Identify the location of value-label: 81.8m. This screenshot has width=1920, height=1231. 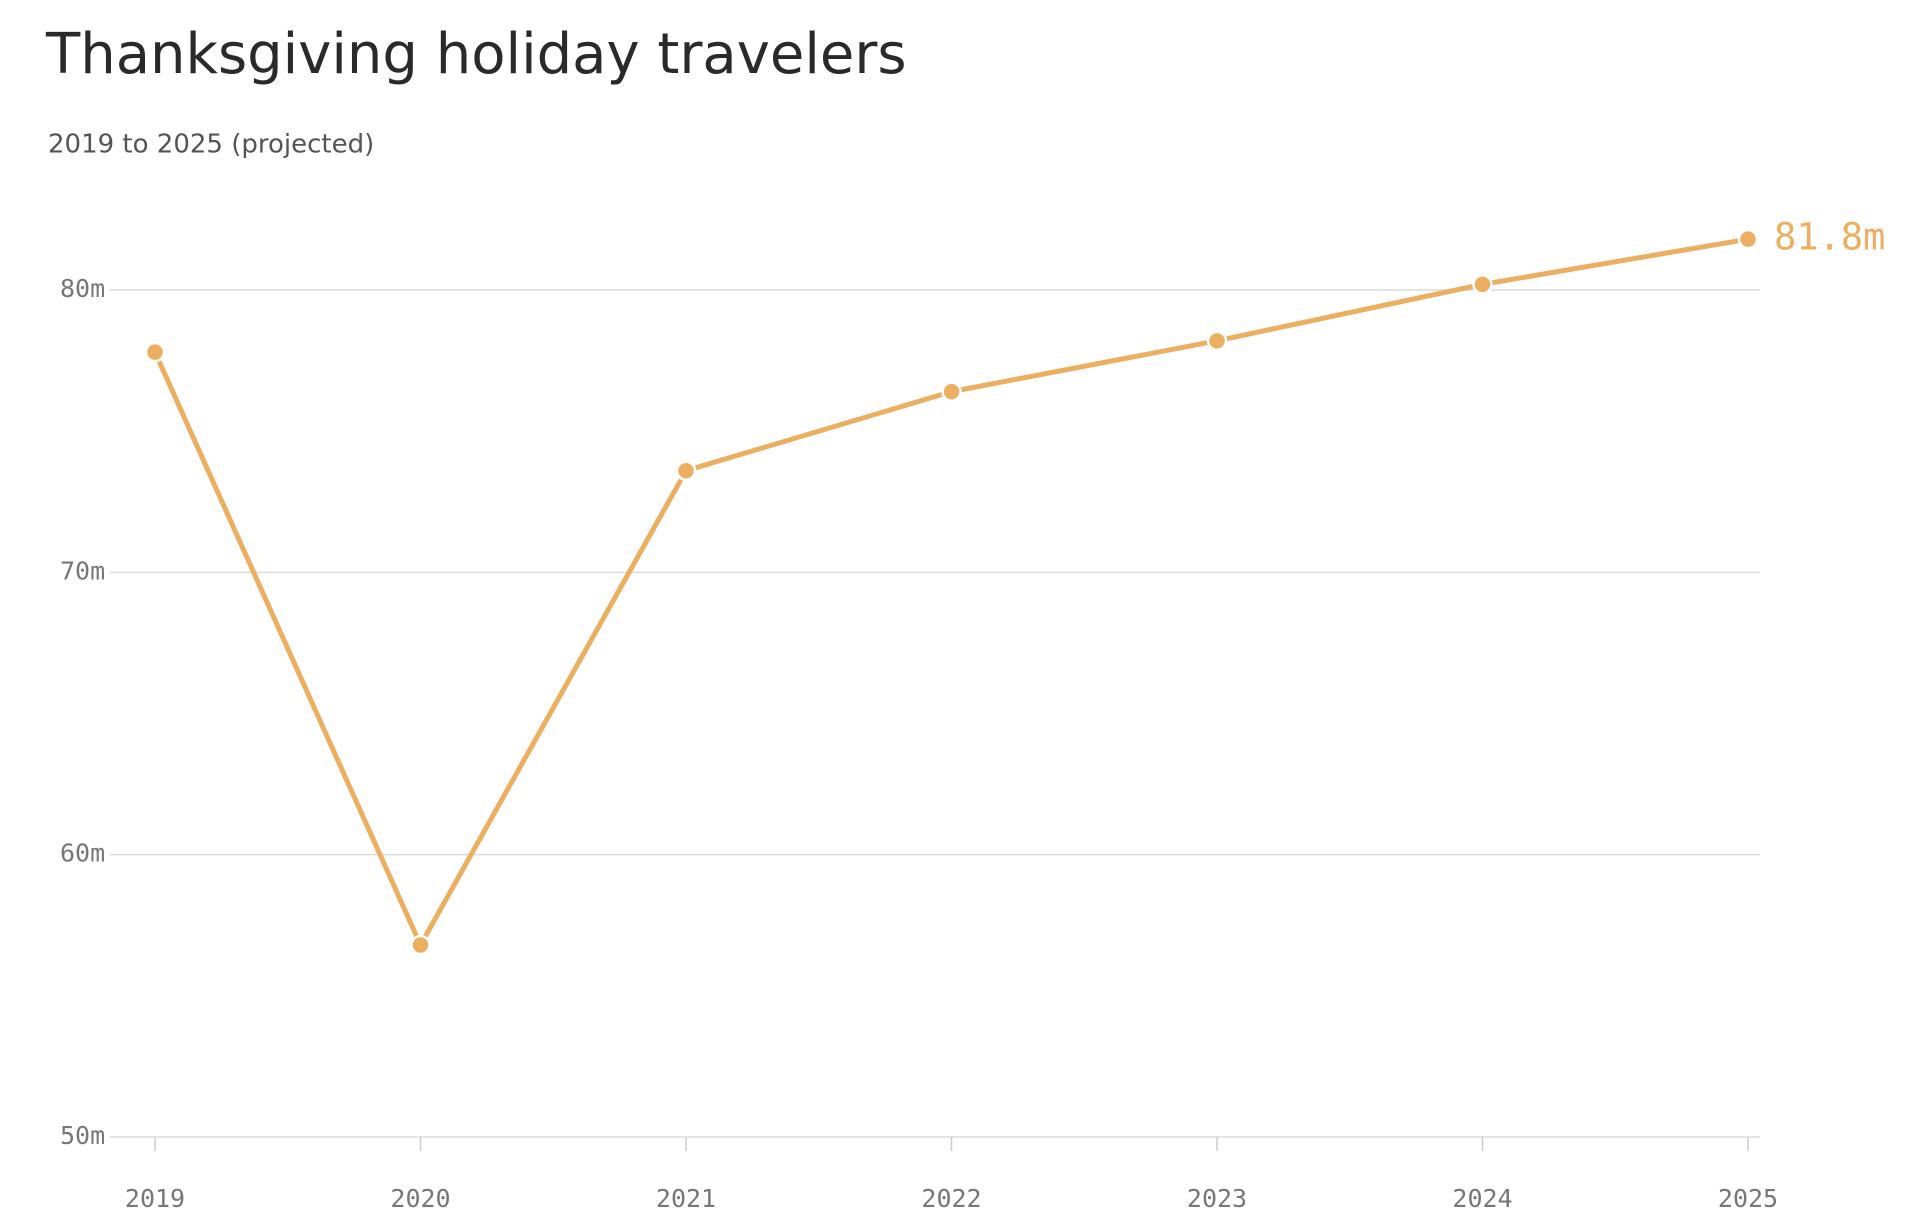
(1829, 237).